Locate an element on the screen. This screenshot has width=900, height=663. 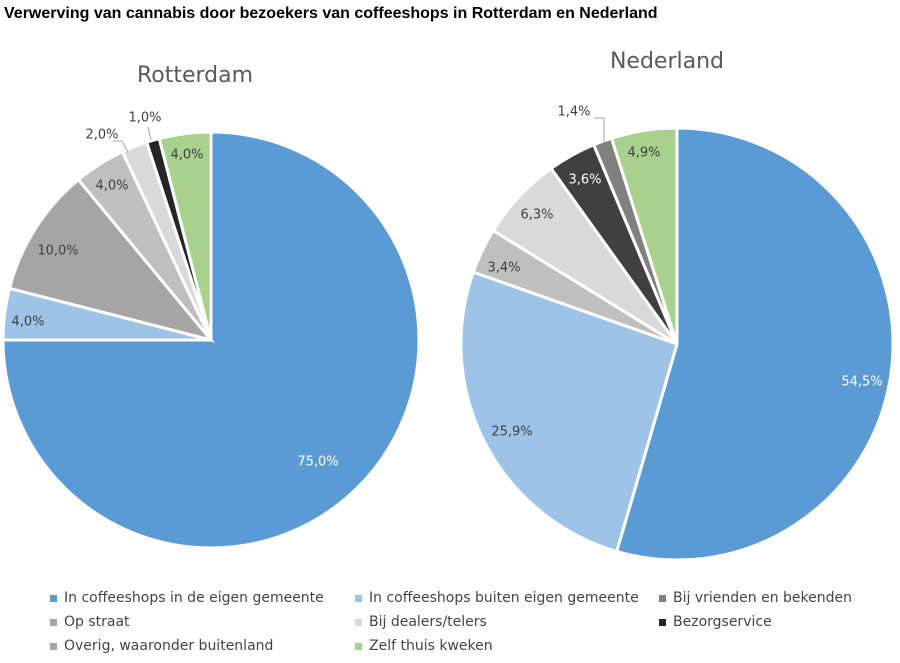
legend-label: In coffeeshops buiten eigen gemeente is located at coordinates (504, 598).